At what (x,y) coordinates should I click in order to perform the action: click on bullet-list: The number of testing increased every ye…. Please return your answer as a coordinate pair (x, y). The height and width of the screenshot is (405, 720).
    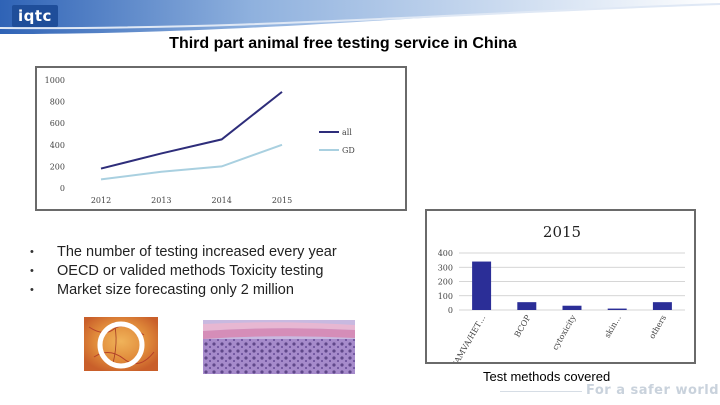
    Looking at the image, I should click on (183, 271).